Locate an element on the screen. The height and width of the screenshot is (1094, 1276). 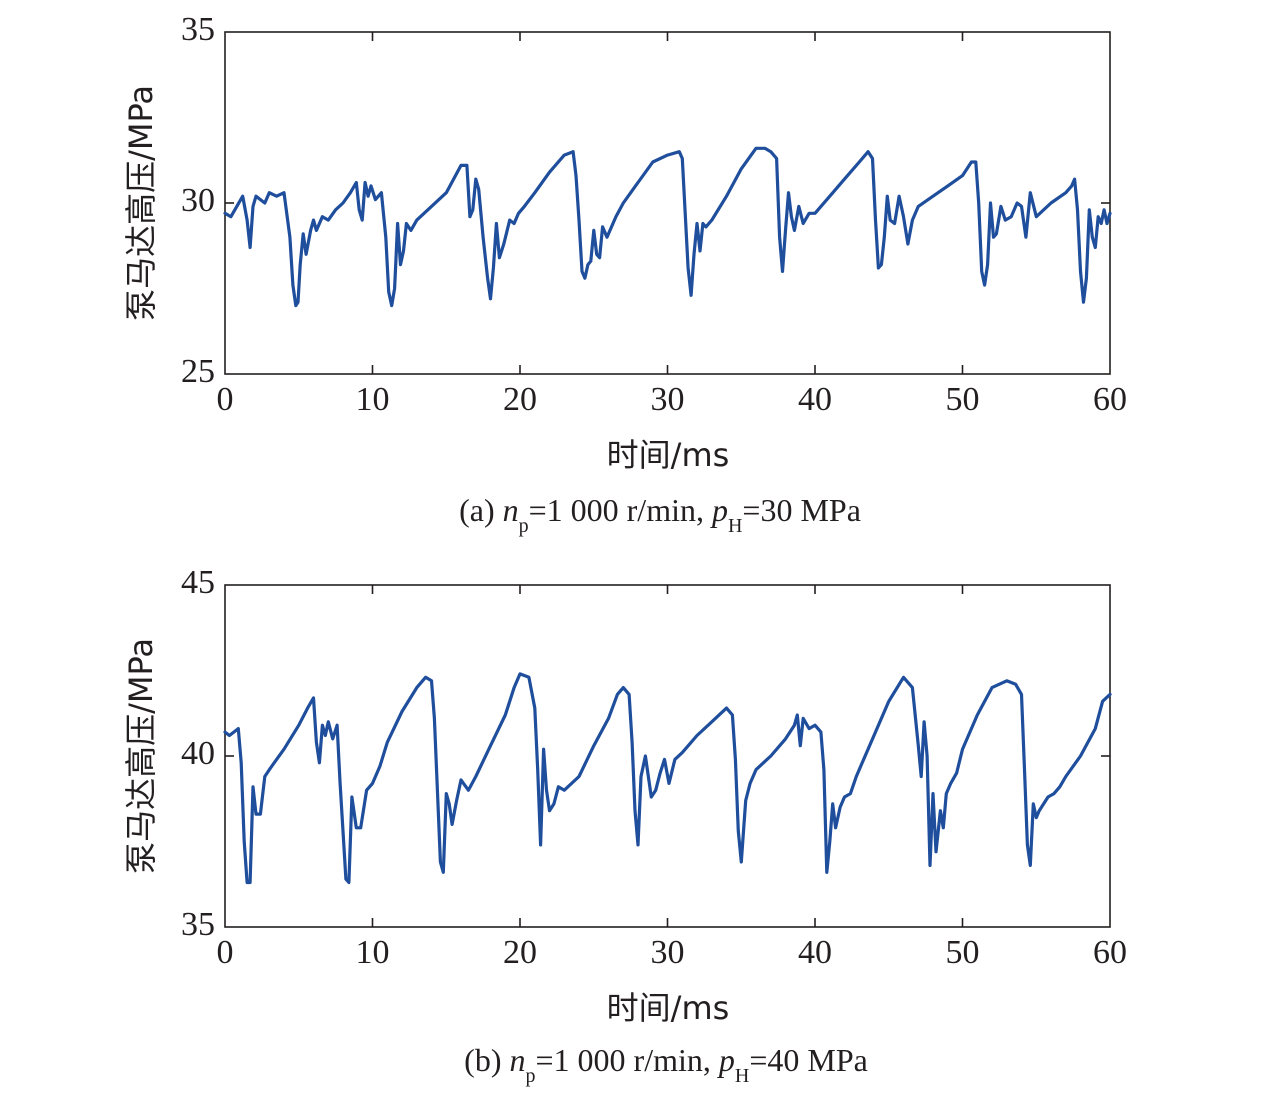
caption-prefix: (b) is located at coordinates (486, 1060).